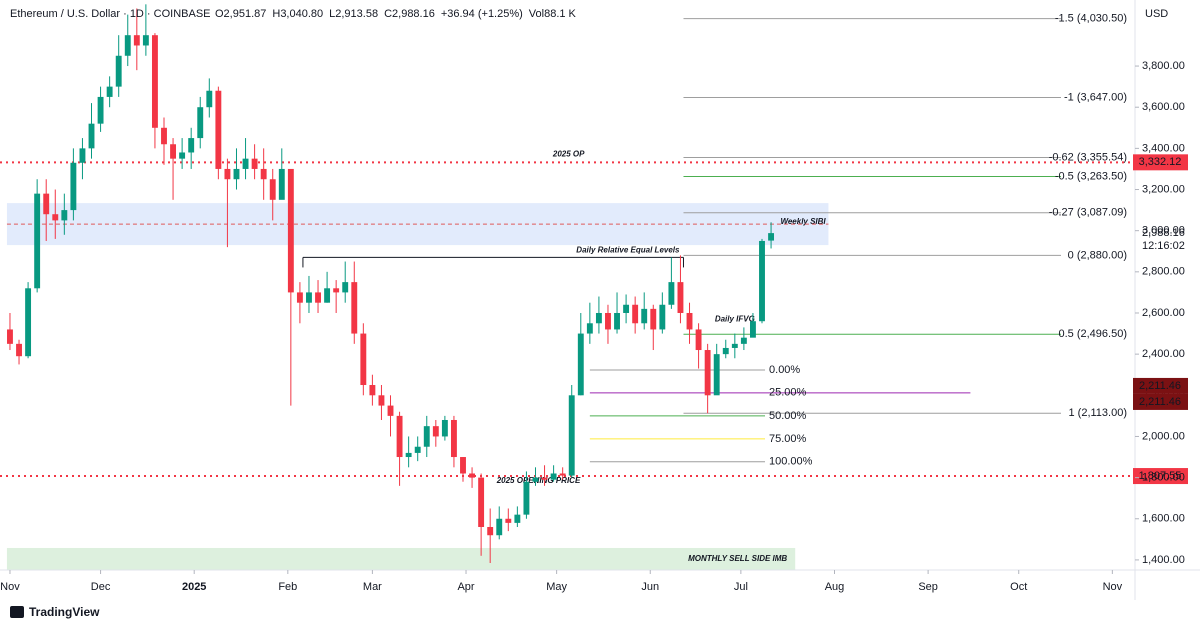  What do you see at coordinates (1163, 478) in the screenshot?
I see `y-tick-label: 1,800.00` at bounding box center [1163, 478].